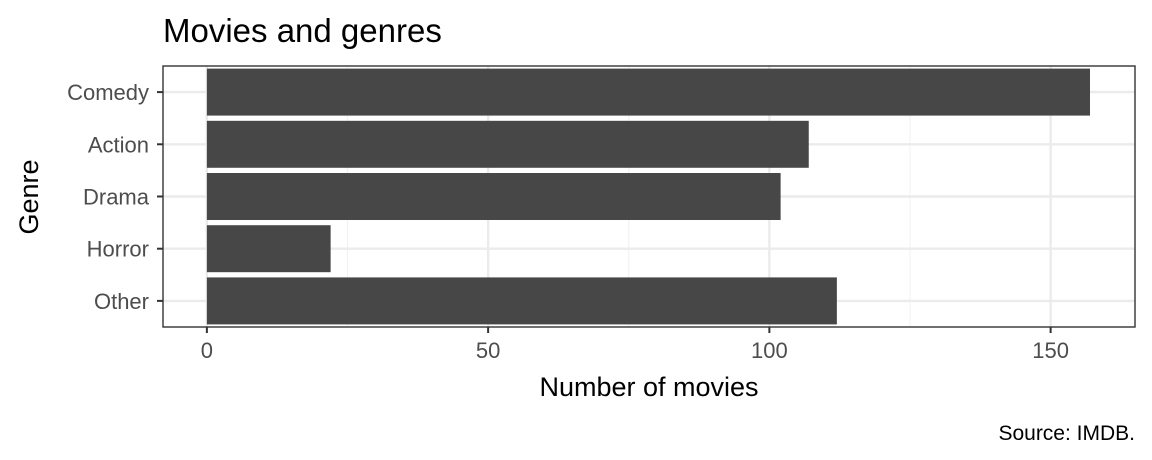  What do you see at coordinates (121, 301) in the screenshot?
I see `y-tick-label: Other` at bounding box center [121, 301].